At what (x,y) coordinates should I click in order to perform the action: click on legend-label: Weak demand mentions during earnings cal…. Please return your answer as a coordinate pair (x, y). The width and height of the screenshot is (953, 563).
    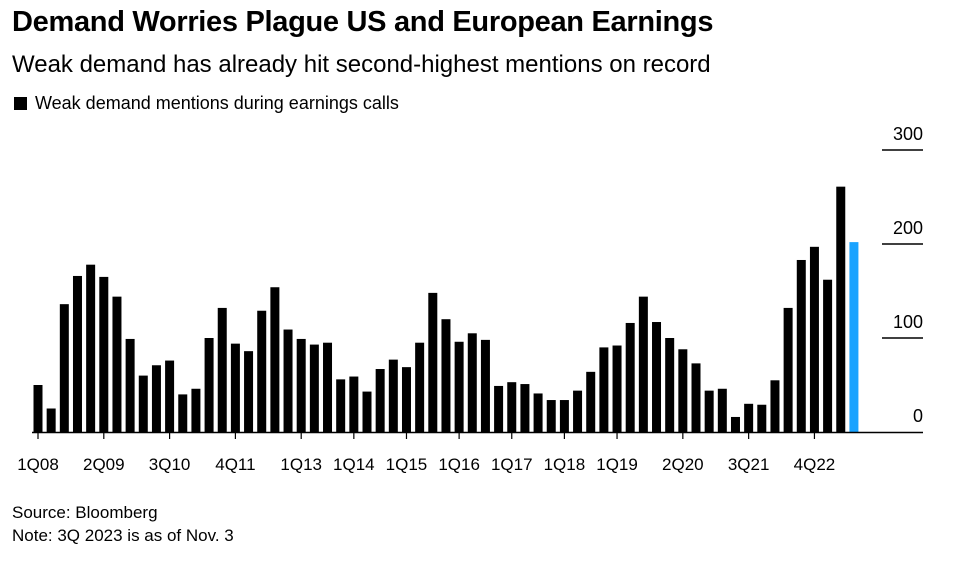
    Looking at the image, I should click on (217, 103).